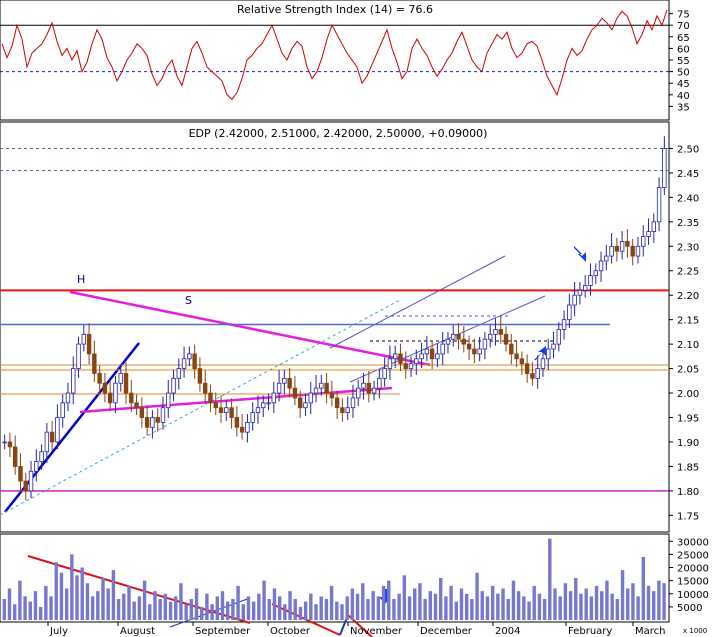  I want to click on x-tick-label: October, so click(290, 631).